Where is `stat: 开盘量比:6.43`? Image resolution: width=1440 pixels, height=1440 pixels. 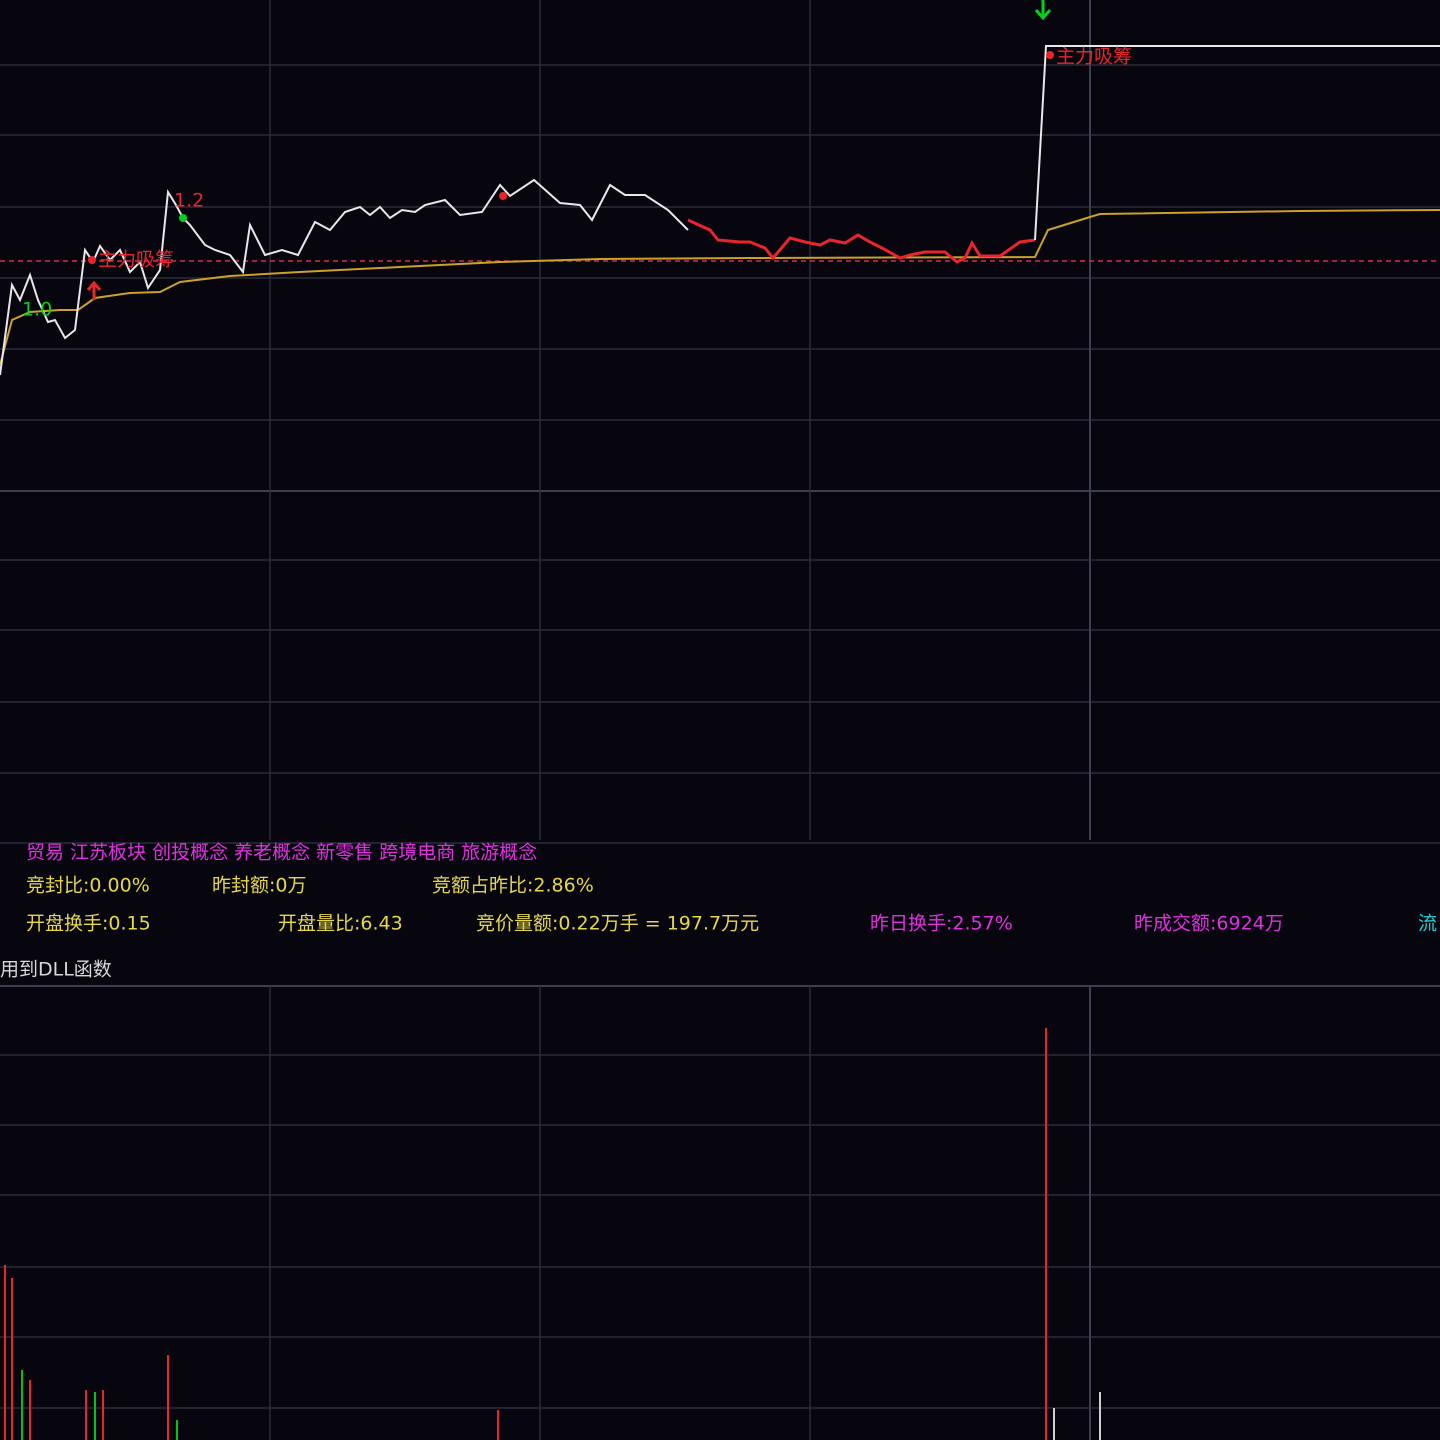
stat: 开盘量比:6.43 is located at coordinates (340, 924).